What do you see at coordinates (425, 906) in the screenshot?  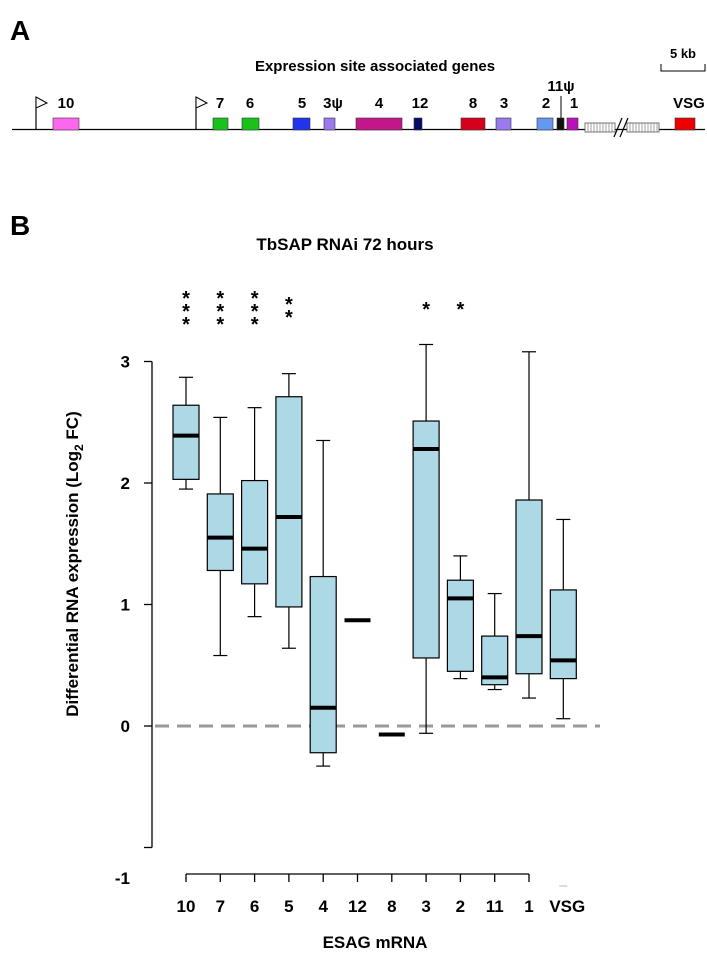 I see `x-tick-label: 3` at bounding box center [425, 906].